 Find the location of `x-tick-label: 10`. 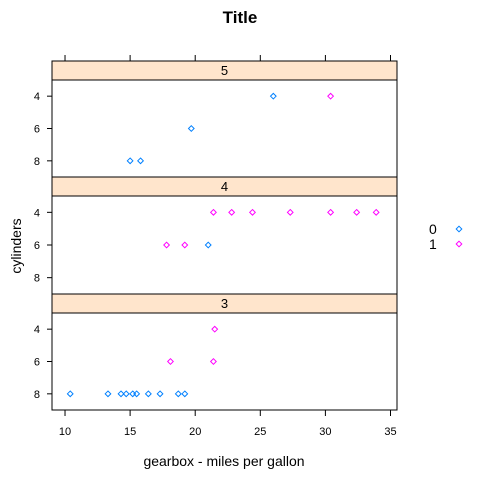

x-tick-label: 10 is located at coordinates (65, 432).